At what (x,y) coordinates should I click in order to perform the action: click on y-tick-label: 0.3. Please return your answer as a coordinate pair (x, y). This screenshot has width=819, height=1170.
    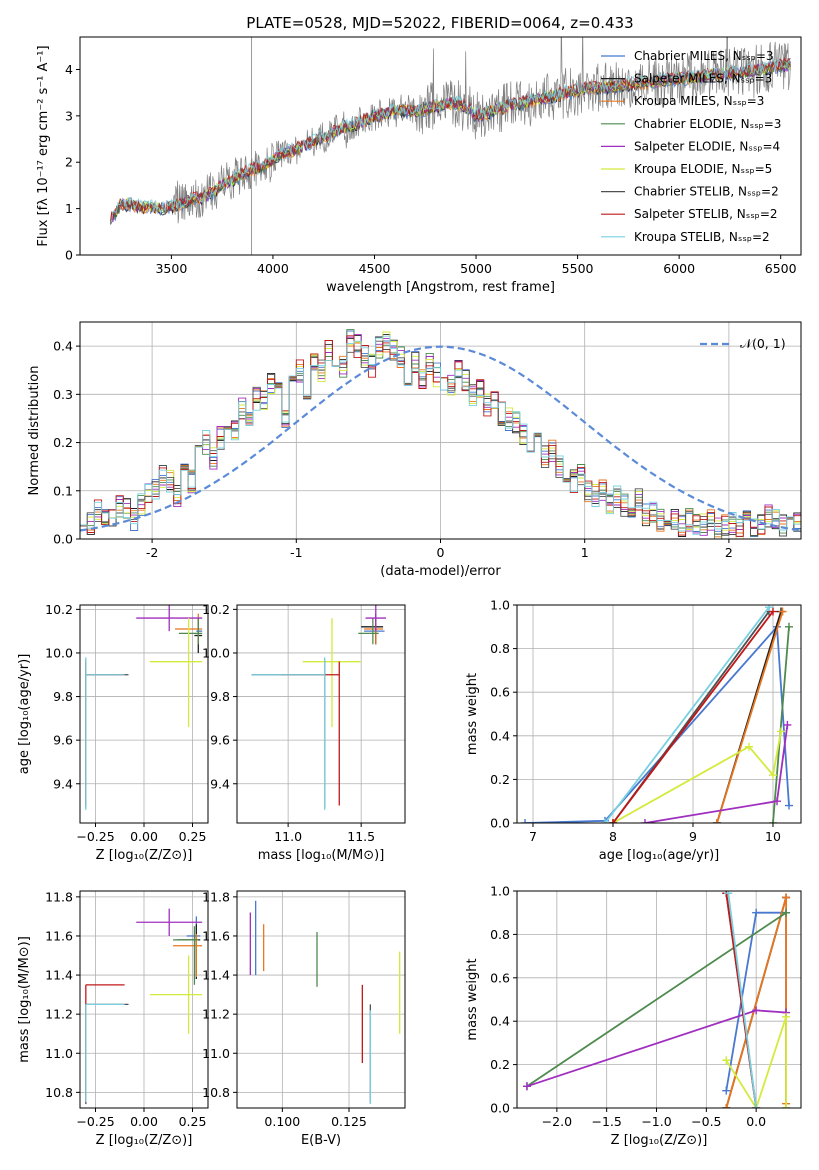
    Looking at the image, I should click on (63, 394).